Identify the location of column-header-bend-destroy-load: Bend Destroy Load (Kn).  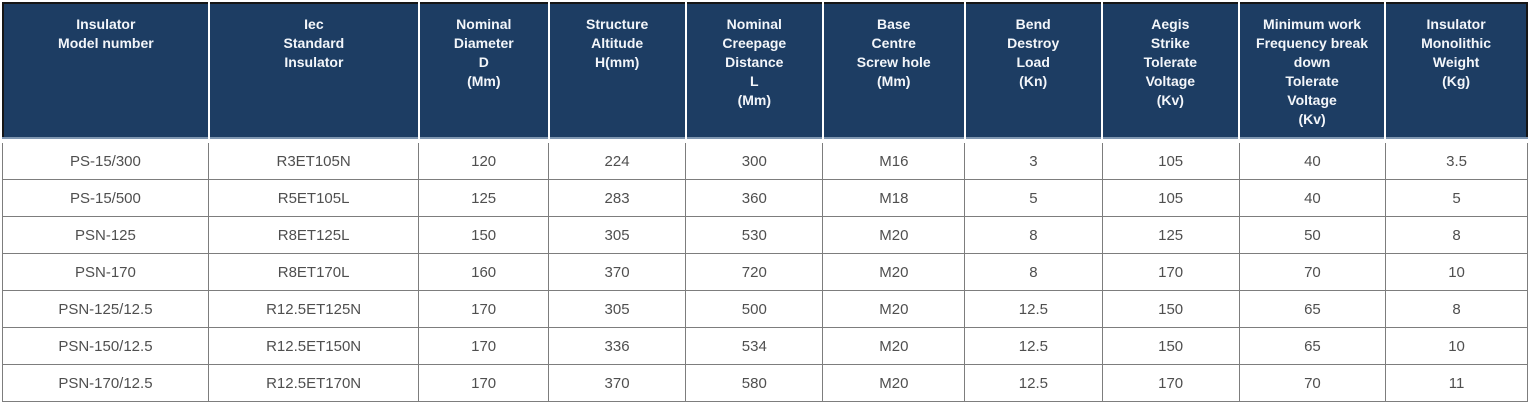
(1033, 70).